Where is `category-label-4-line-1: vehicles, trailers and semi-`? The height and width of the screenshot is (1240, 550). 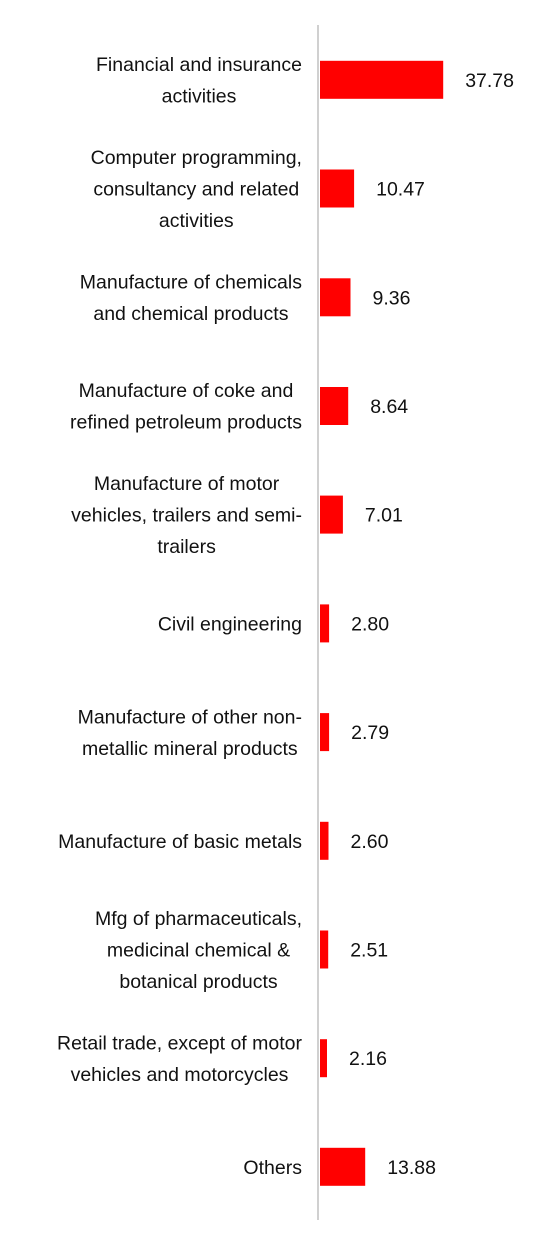
category-label-4-line-1: vehicles, trailers and semi- is located at coordinates (186, 516).